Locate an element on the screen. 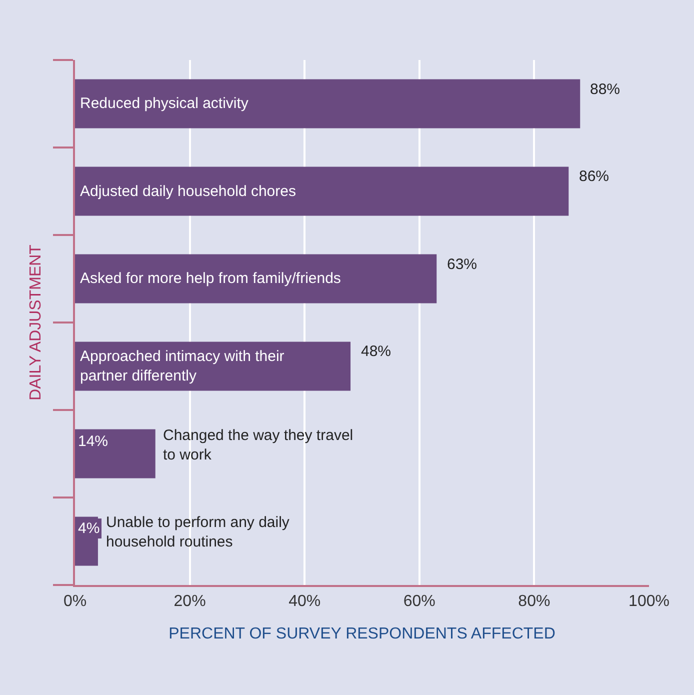  data-label: 48% is located at coordinates (376, 351).